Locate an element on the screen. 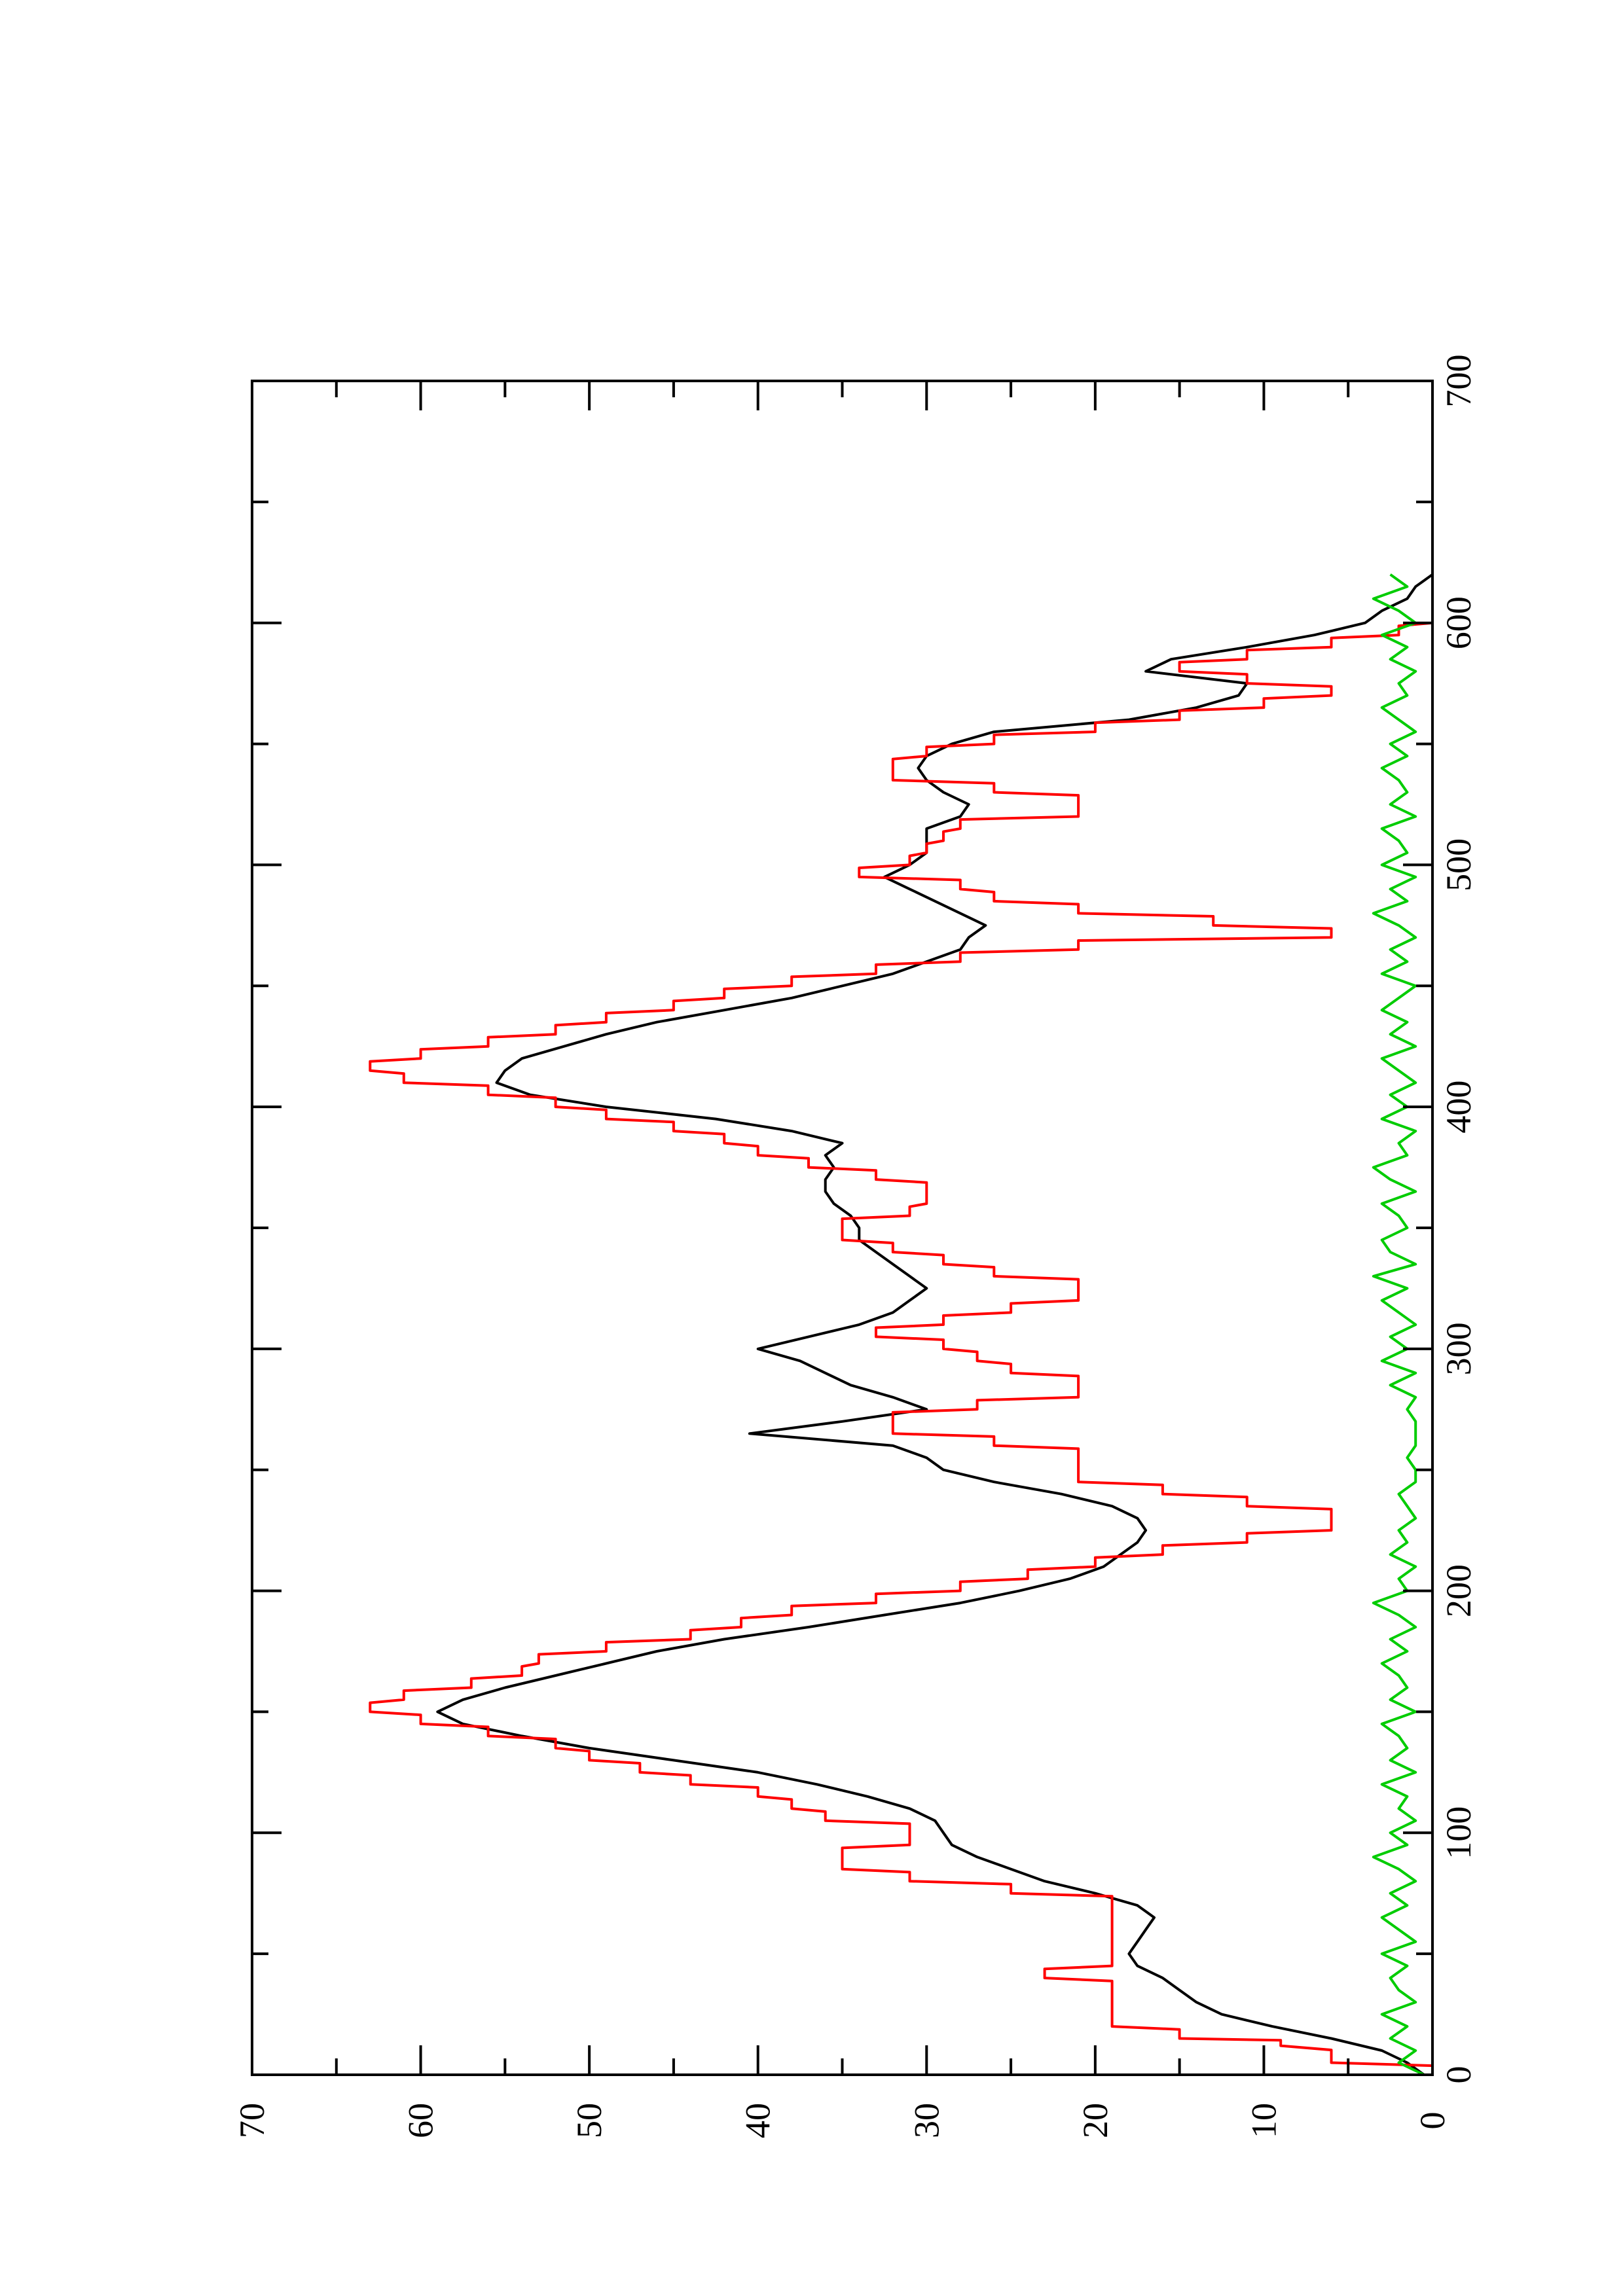 This screenshot has width=1623, height=2296. y-tick-label: 20 is located at coordinates (1095, 2120).